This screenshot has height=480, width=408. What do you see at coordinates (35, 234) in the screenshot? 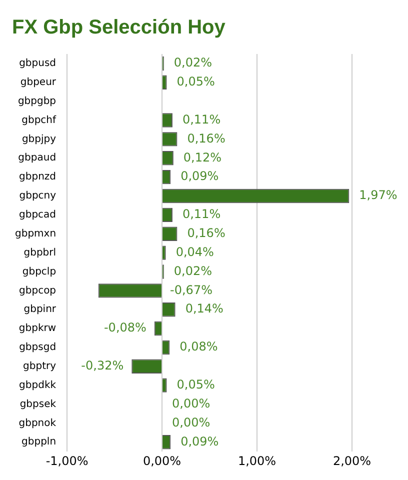
I see `y-tick-label: gbpmxn` at bounding box center [35, 234].